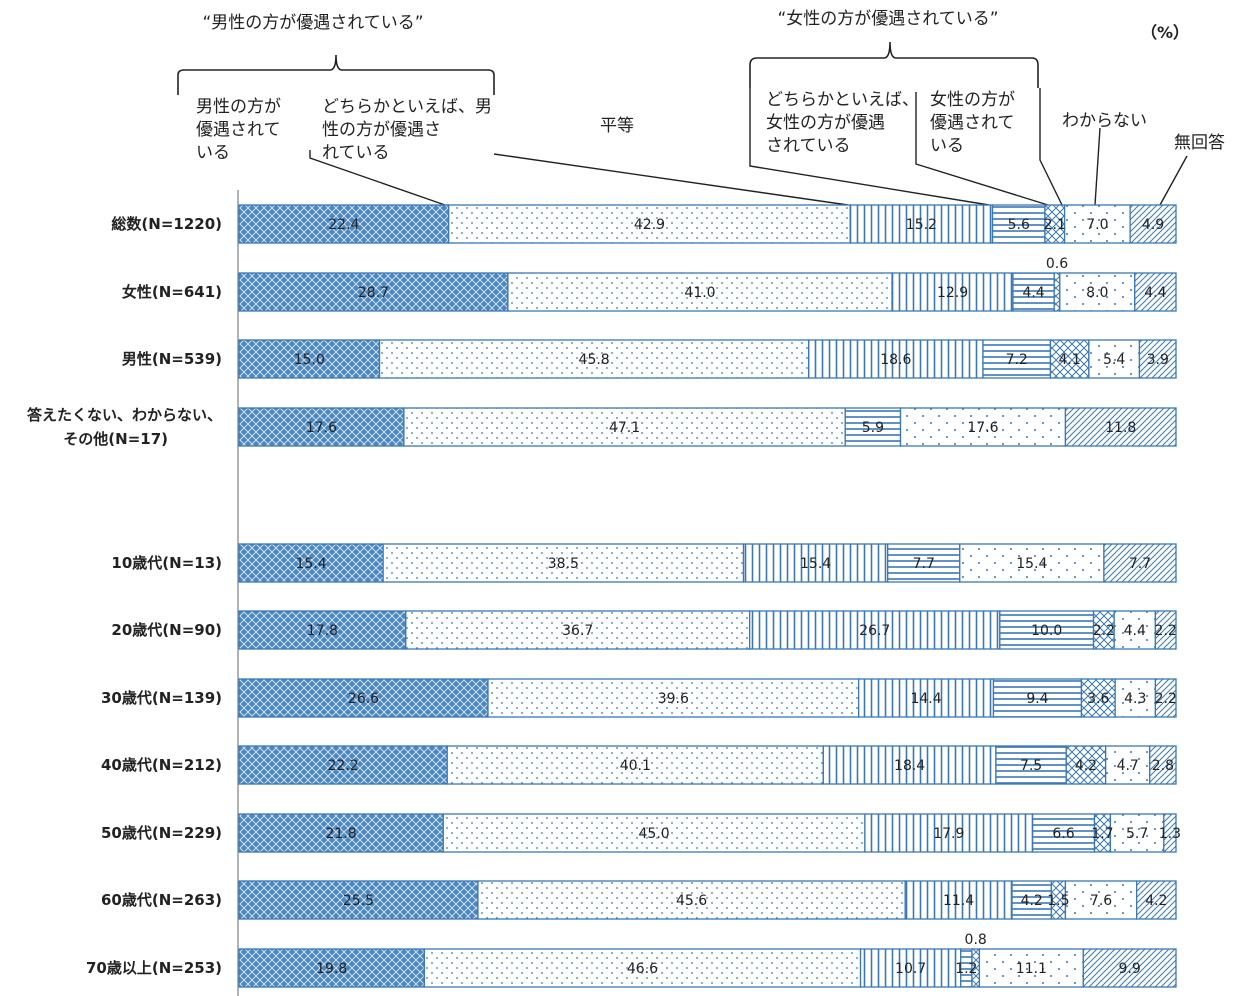 The height and width of the screenshot is (996, 1242). What do you see at coordinates (691, 901) in the screenshot?
I see `value-label-r9-s1: 45.6` at bounding box center [691, 901].